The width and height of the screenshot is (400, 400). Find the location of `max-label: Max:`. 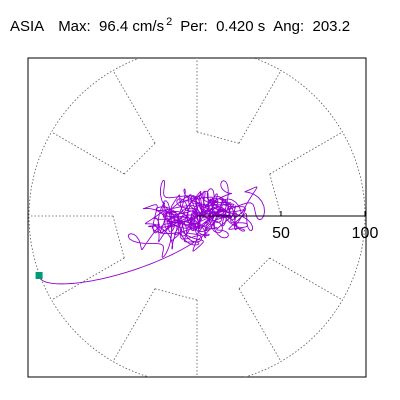

max-label: Max: is located at coordinates (74, 26).